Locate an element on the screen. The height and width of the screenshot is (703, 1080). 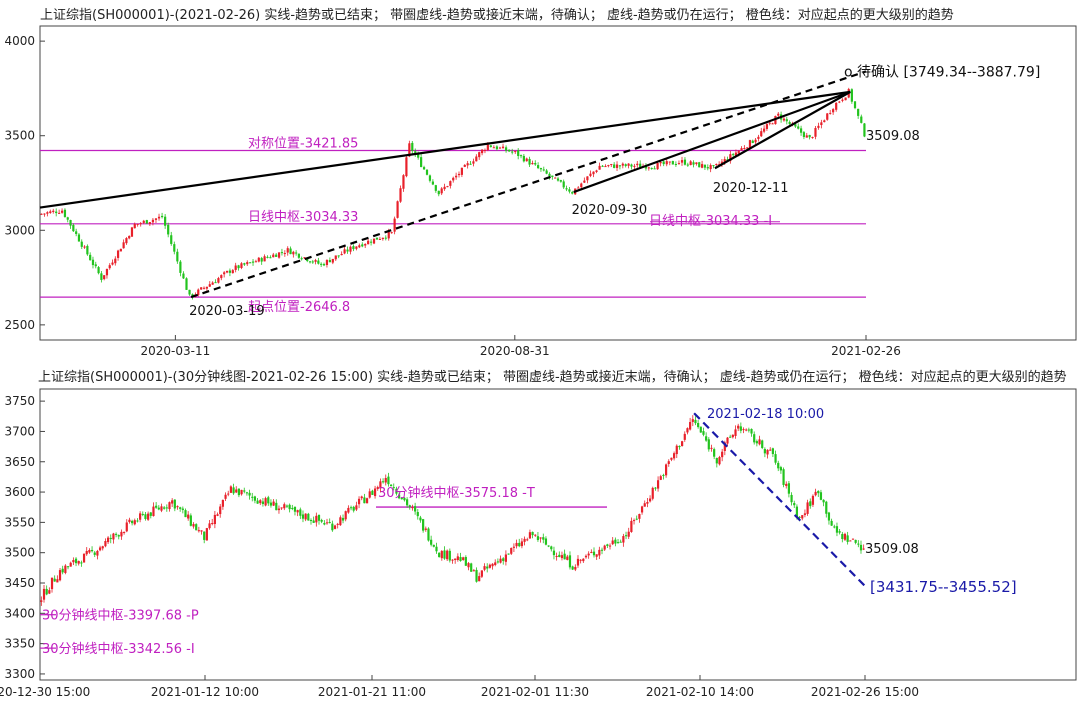
min30-ytick-label: 3650 is located at coordinates (19, 462).